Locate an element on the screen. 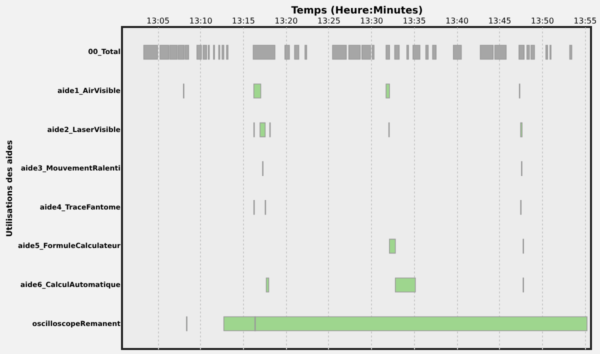 This screenshot has width=600, height=354. x-tick-label: 13:15 is located at coordinates (243, 21).